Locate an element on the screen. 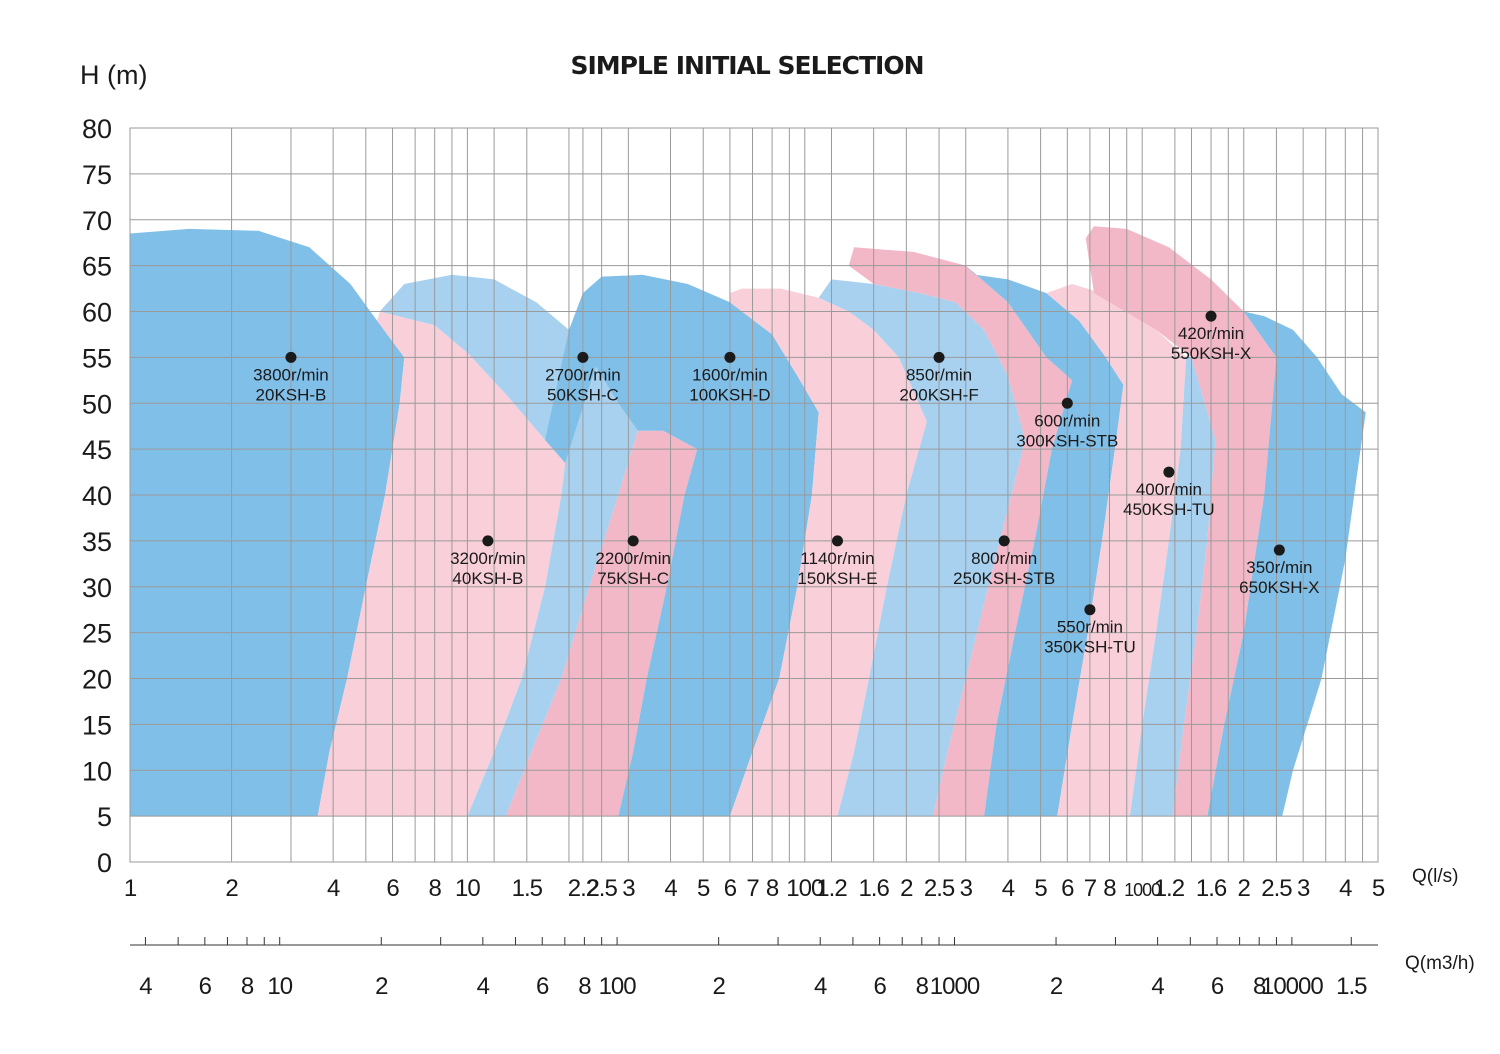 The image size is (1500, 1054). x-tick-ls-250: 2.5 is located at coordinates (939, 888).